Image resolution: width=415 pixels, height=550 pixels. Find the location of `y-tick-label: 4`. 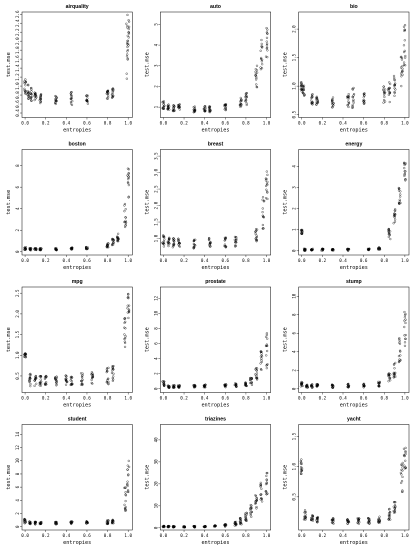

y-tick-label: 4 is located at coordinates (294, 166).